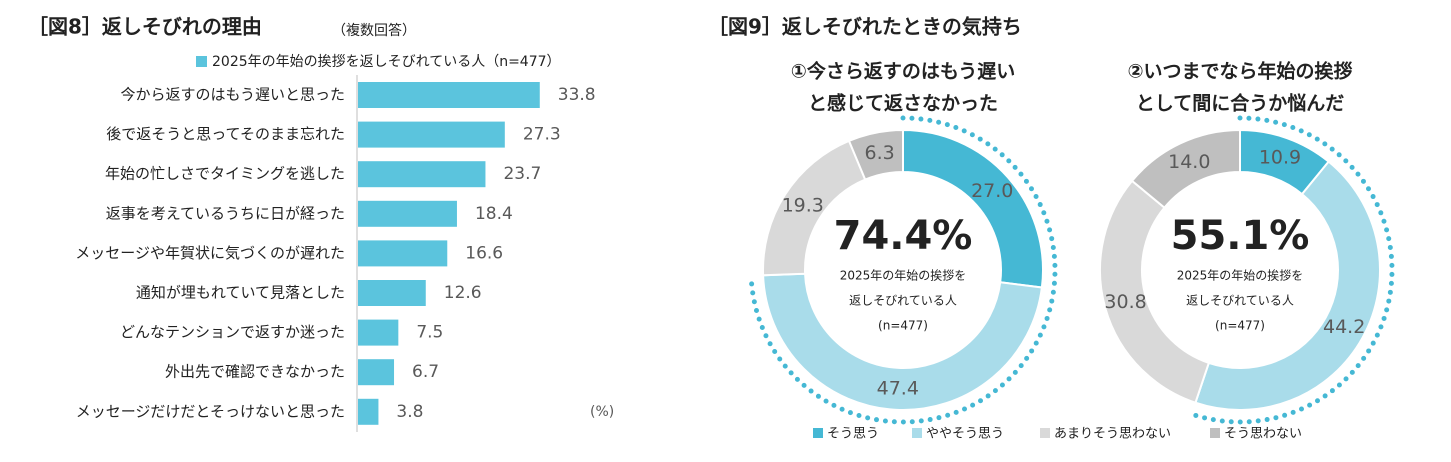 Image resolution: width=1451 pixels, height=462 pixels. Describe the element at coordinates (409, 412) in the screenshot. I see `value-label: 3.8` at that location.